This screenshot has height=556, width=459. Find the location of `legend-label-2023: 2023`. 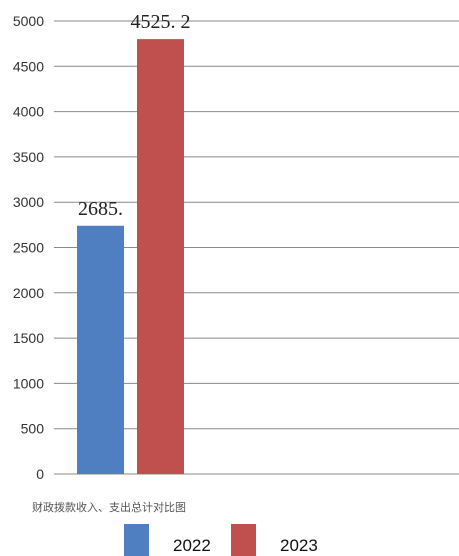

legend-label-2023: 2023 is located at coordinates (299, 545).